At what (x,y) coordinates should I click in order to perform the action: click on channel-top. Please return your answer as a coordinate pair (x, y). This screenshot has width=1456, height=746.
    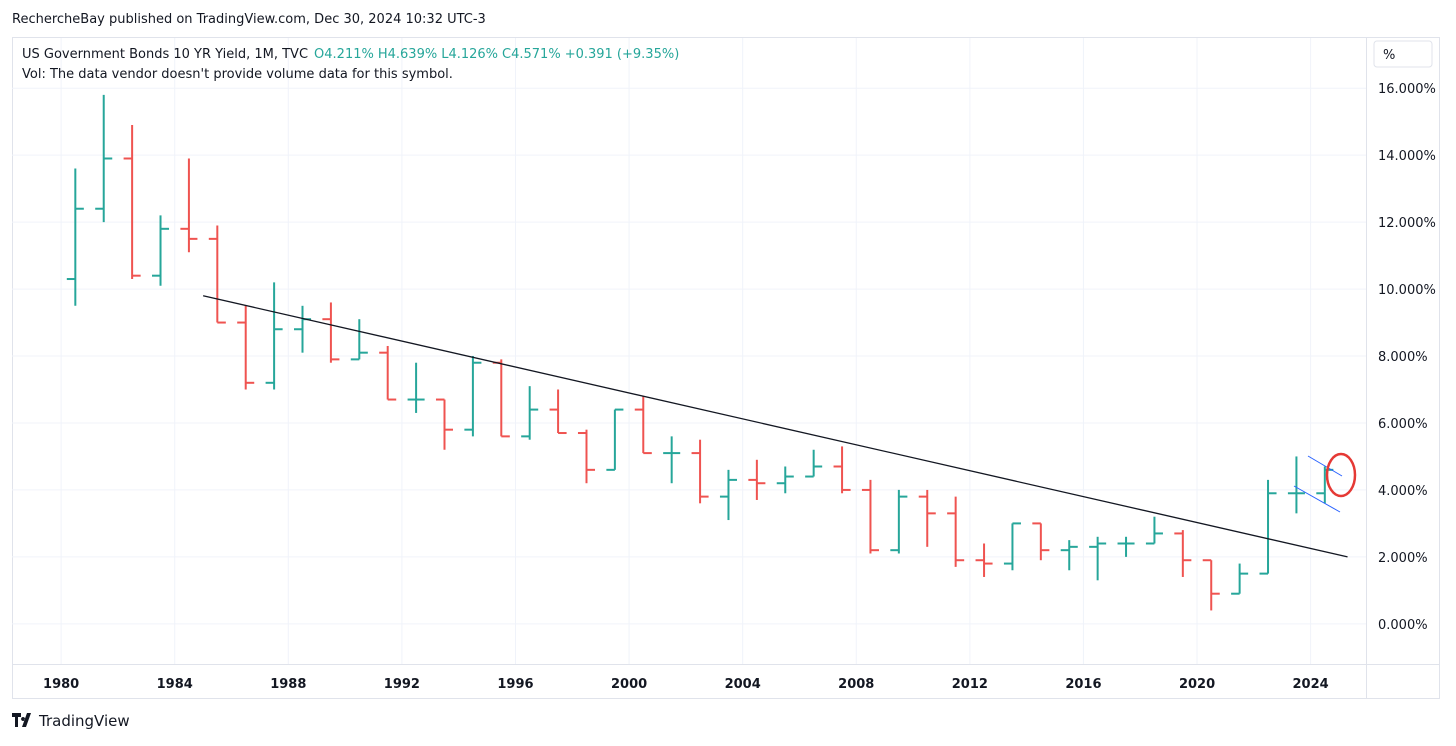
    Looking at the image, I should click on (1325, 466).